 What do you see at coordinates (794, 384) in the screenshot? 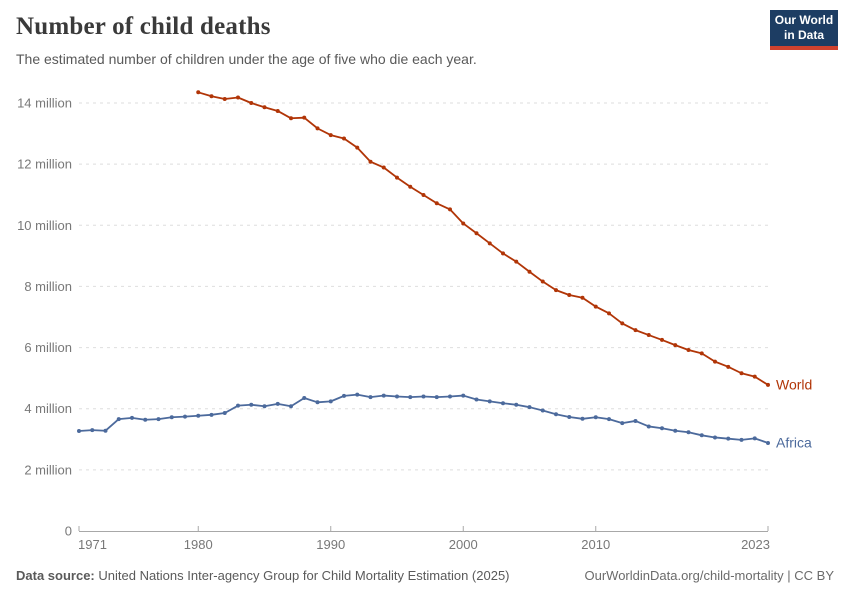
I see `world-series-label: World` at bounding box center [794, 384].